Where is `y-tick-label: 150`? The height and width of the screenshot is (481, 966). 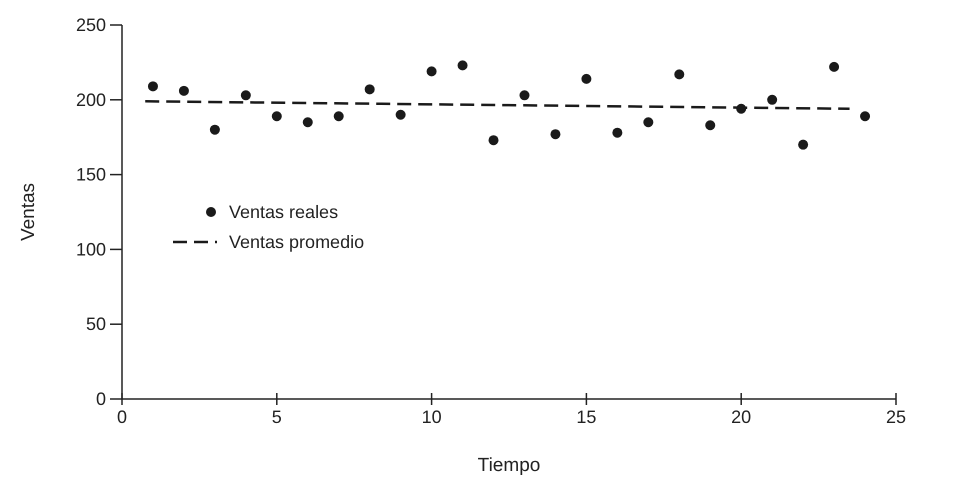 y-tick-label: 150 is located at coordinates (91, 174).